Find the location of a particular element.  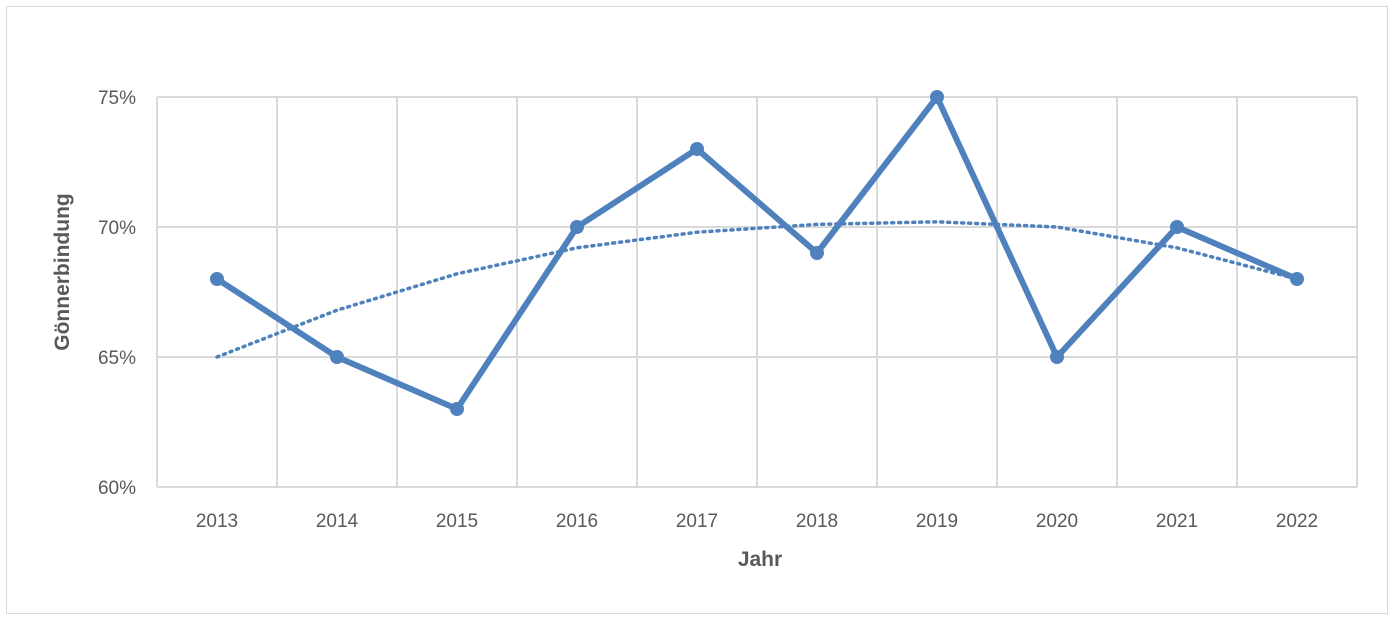

x-tick-label: 2020 is located at coordinates (1057, 521).